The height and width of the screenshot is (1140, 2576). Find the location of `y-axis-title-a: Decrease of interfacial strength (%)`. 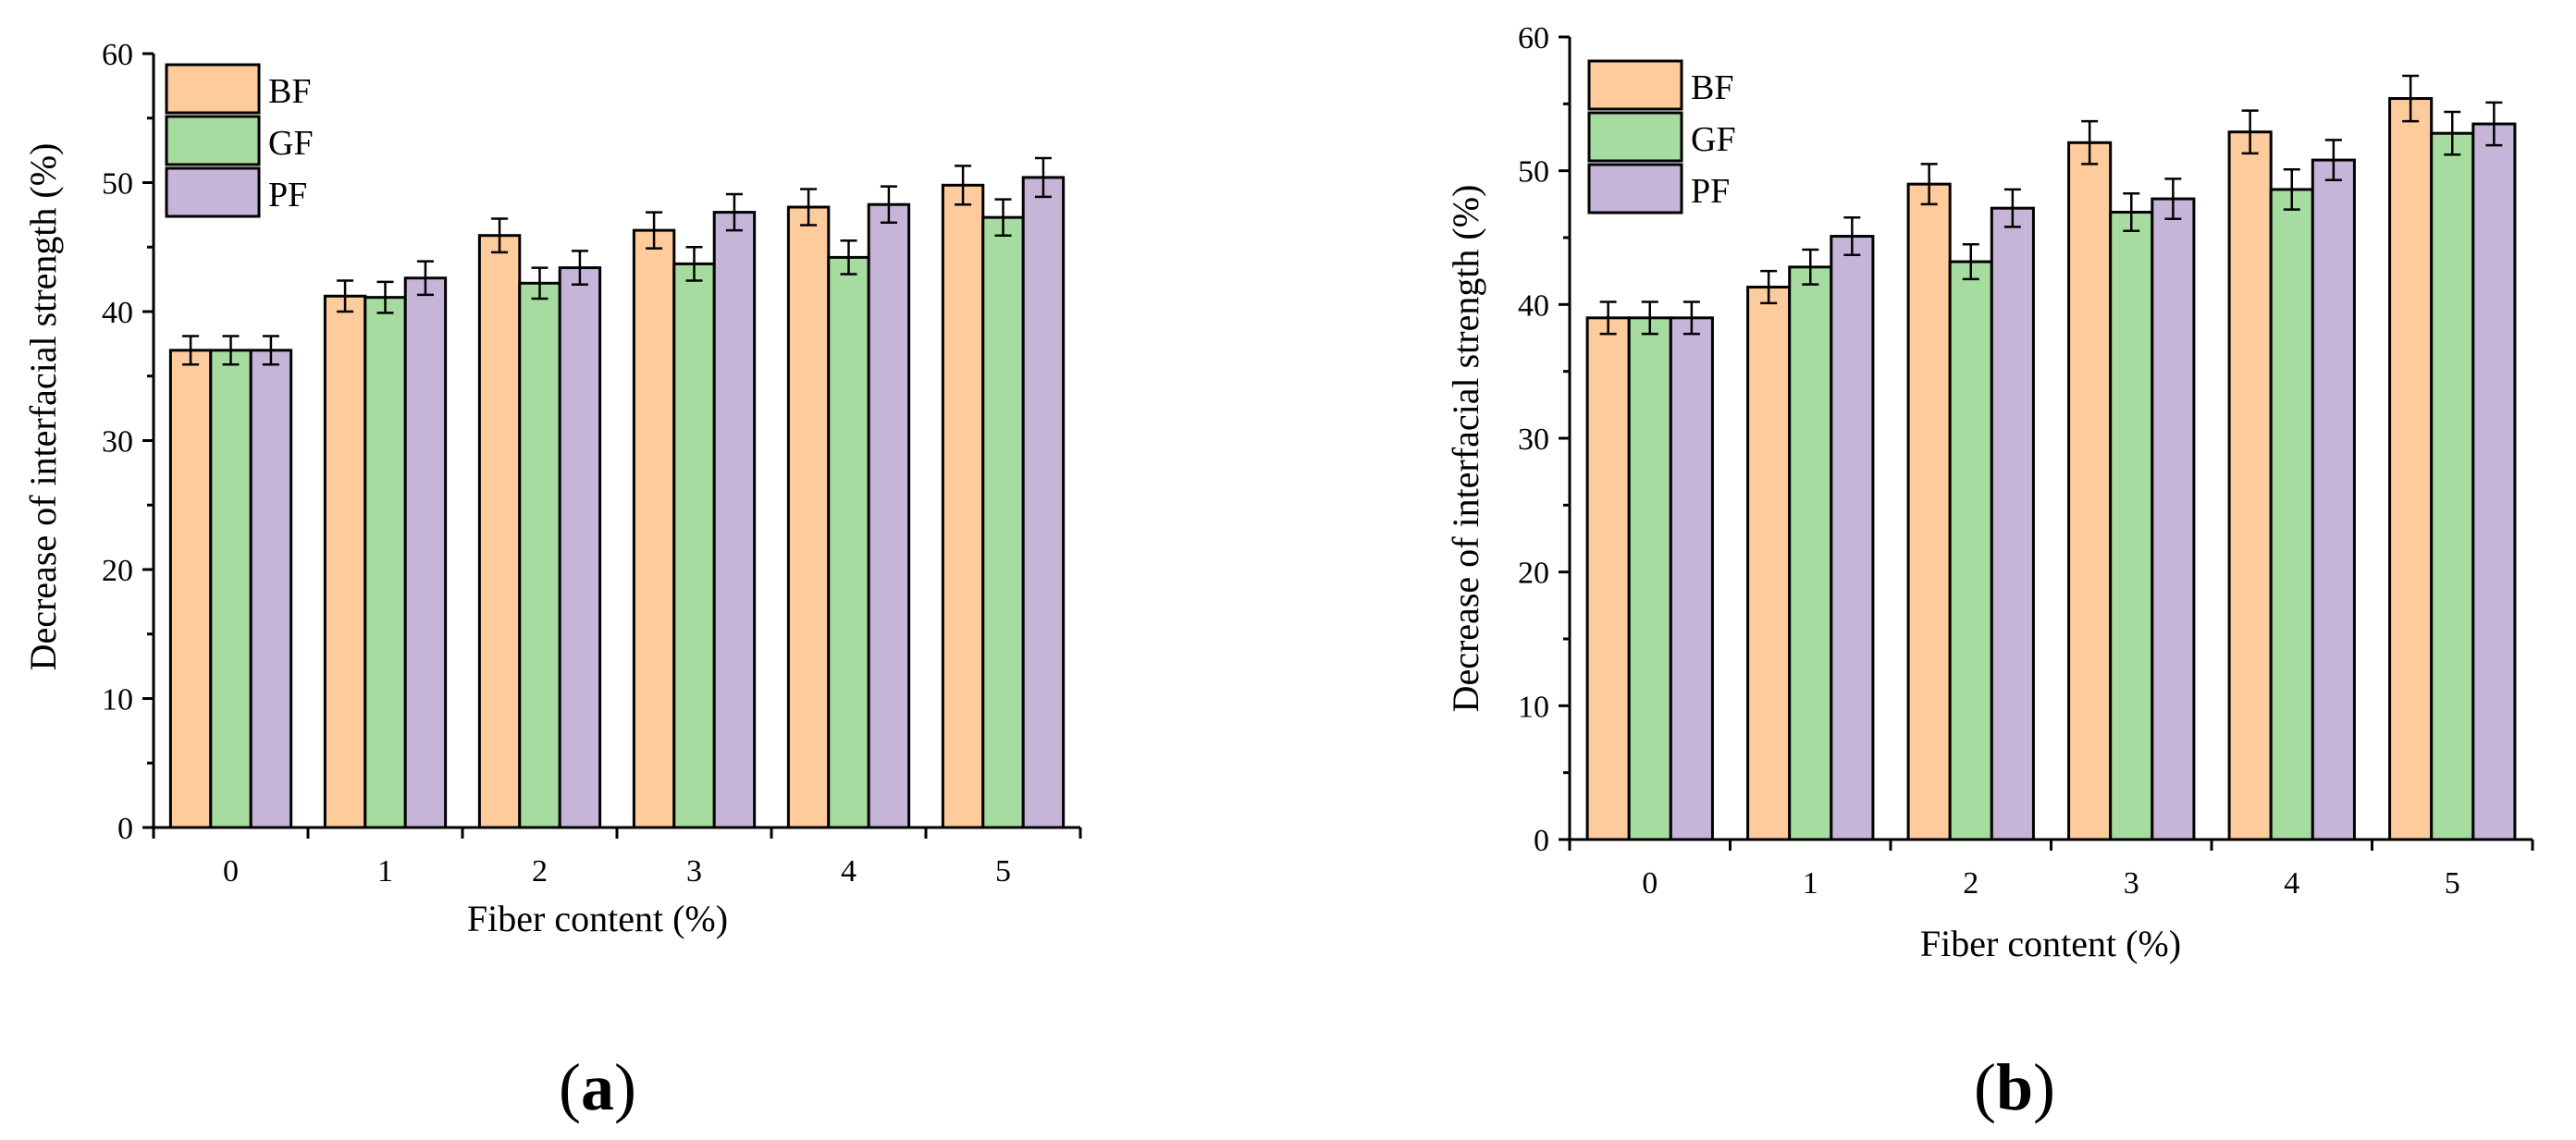

y-axis-title-a: Decrease of interfacial strength (%) is located at coordinates (43, 407).